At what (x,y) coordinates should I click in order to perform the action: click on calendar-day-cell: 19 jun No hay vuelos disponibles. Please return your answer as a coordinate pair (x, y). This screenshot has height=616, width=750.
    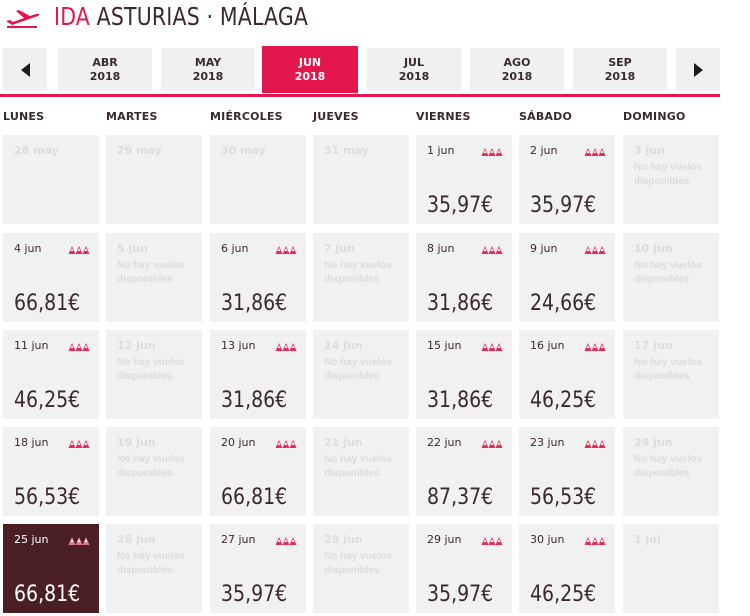
    Looking at the image, I should click on (154, 471).